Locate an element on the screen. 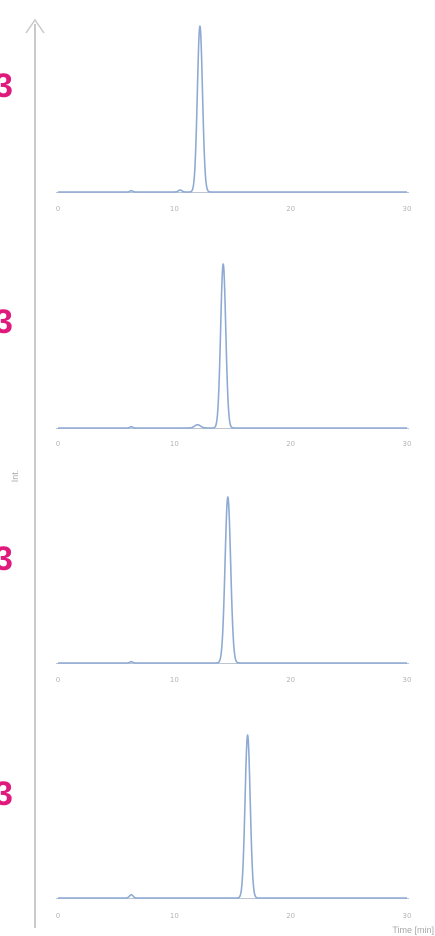 The width and height of the screenshot is (435, 936). y-axis-label: Int. is located at coordinates (15, 476).